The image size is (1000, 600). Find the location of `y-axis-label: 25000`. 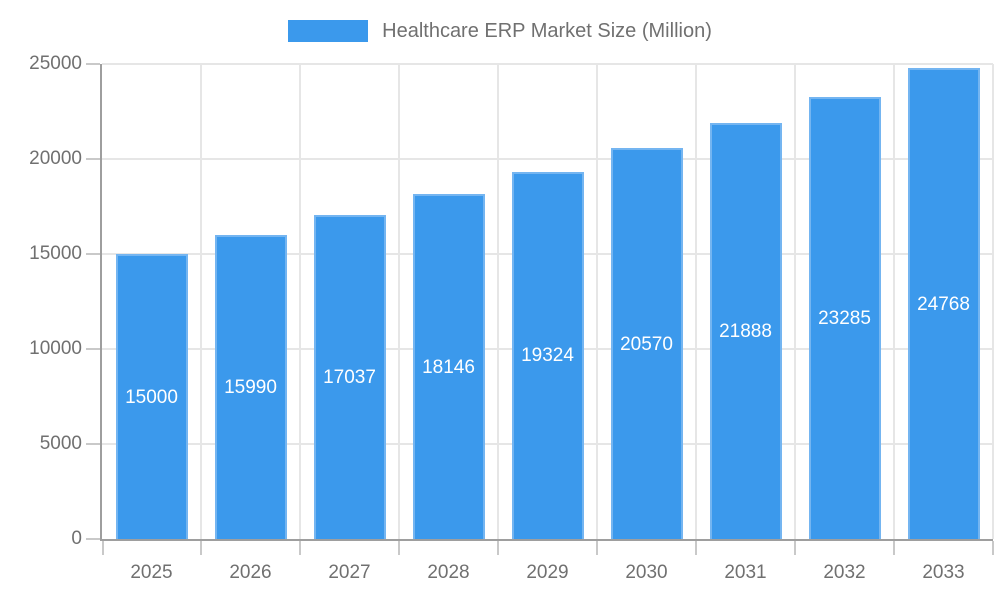

y-axis-label: 25000 is located at coordinates (55, 63).